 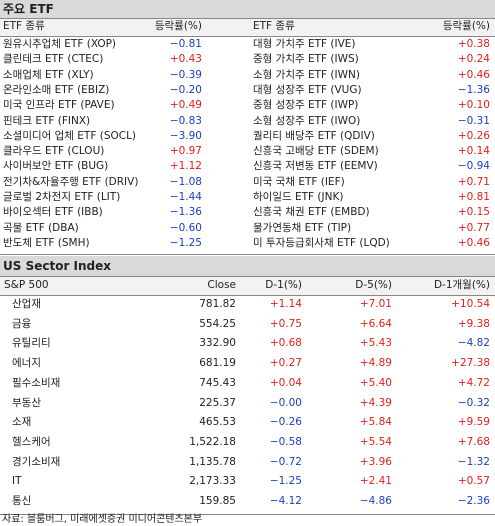 I want to click on sector-name: 통신, so click(x=22, y=501).